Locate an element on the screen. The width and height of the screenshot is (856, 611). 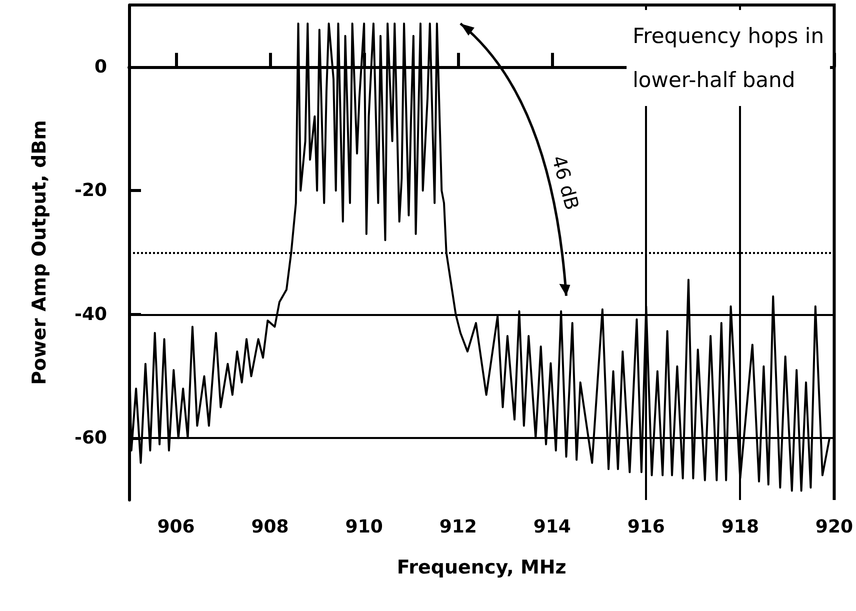
x-tick-label: 912 is located at coordinates (458, 527).